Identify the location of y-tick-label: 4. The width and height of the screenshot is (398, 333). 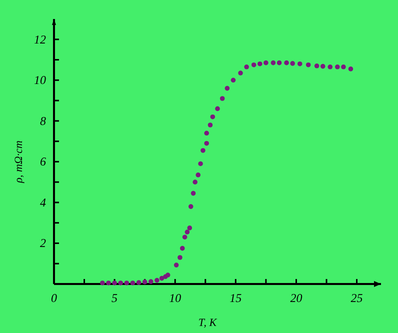
(43, 202).